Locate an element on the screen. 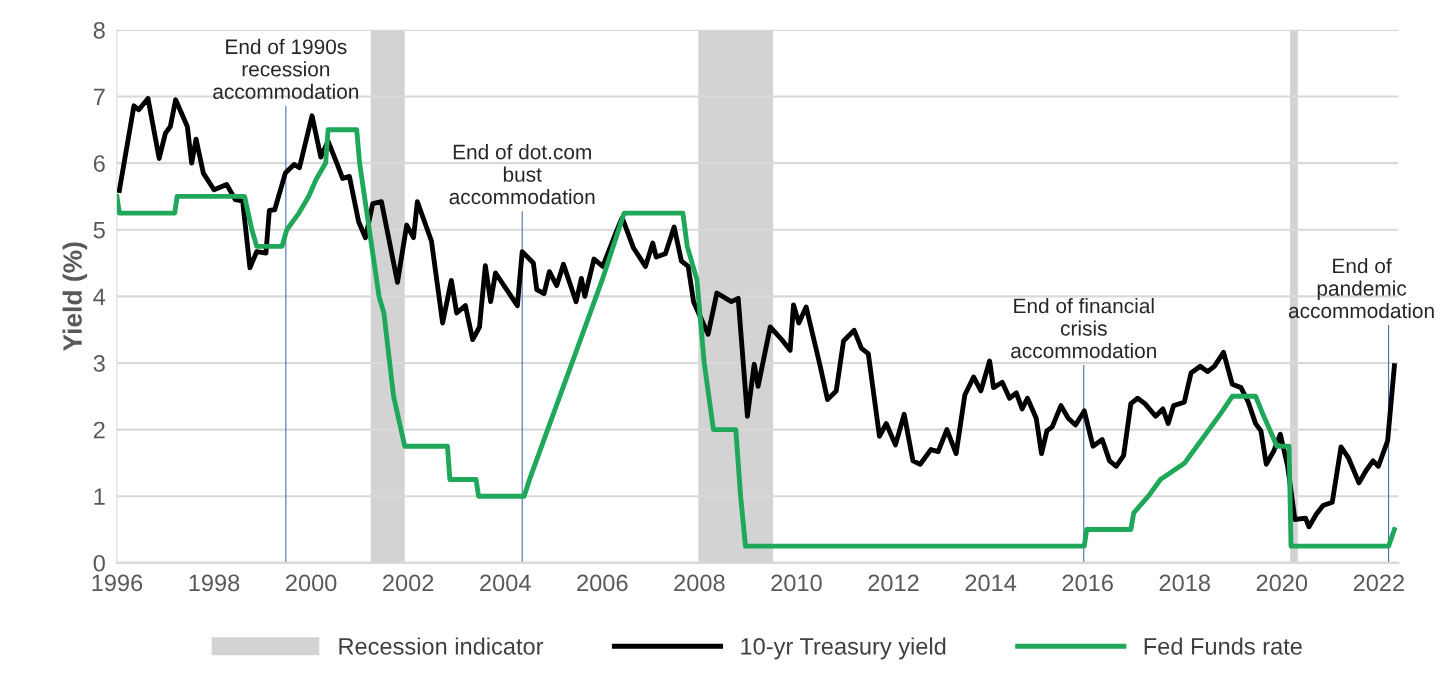 The width and height of the screenshot is (1449, 694). x-tick-label: 1996 is located at coordinates (117, 583).